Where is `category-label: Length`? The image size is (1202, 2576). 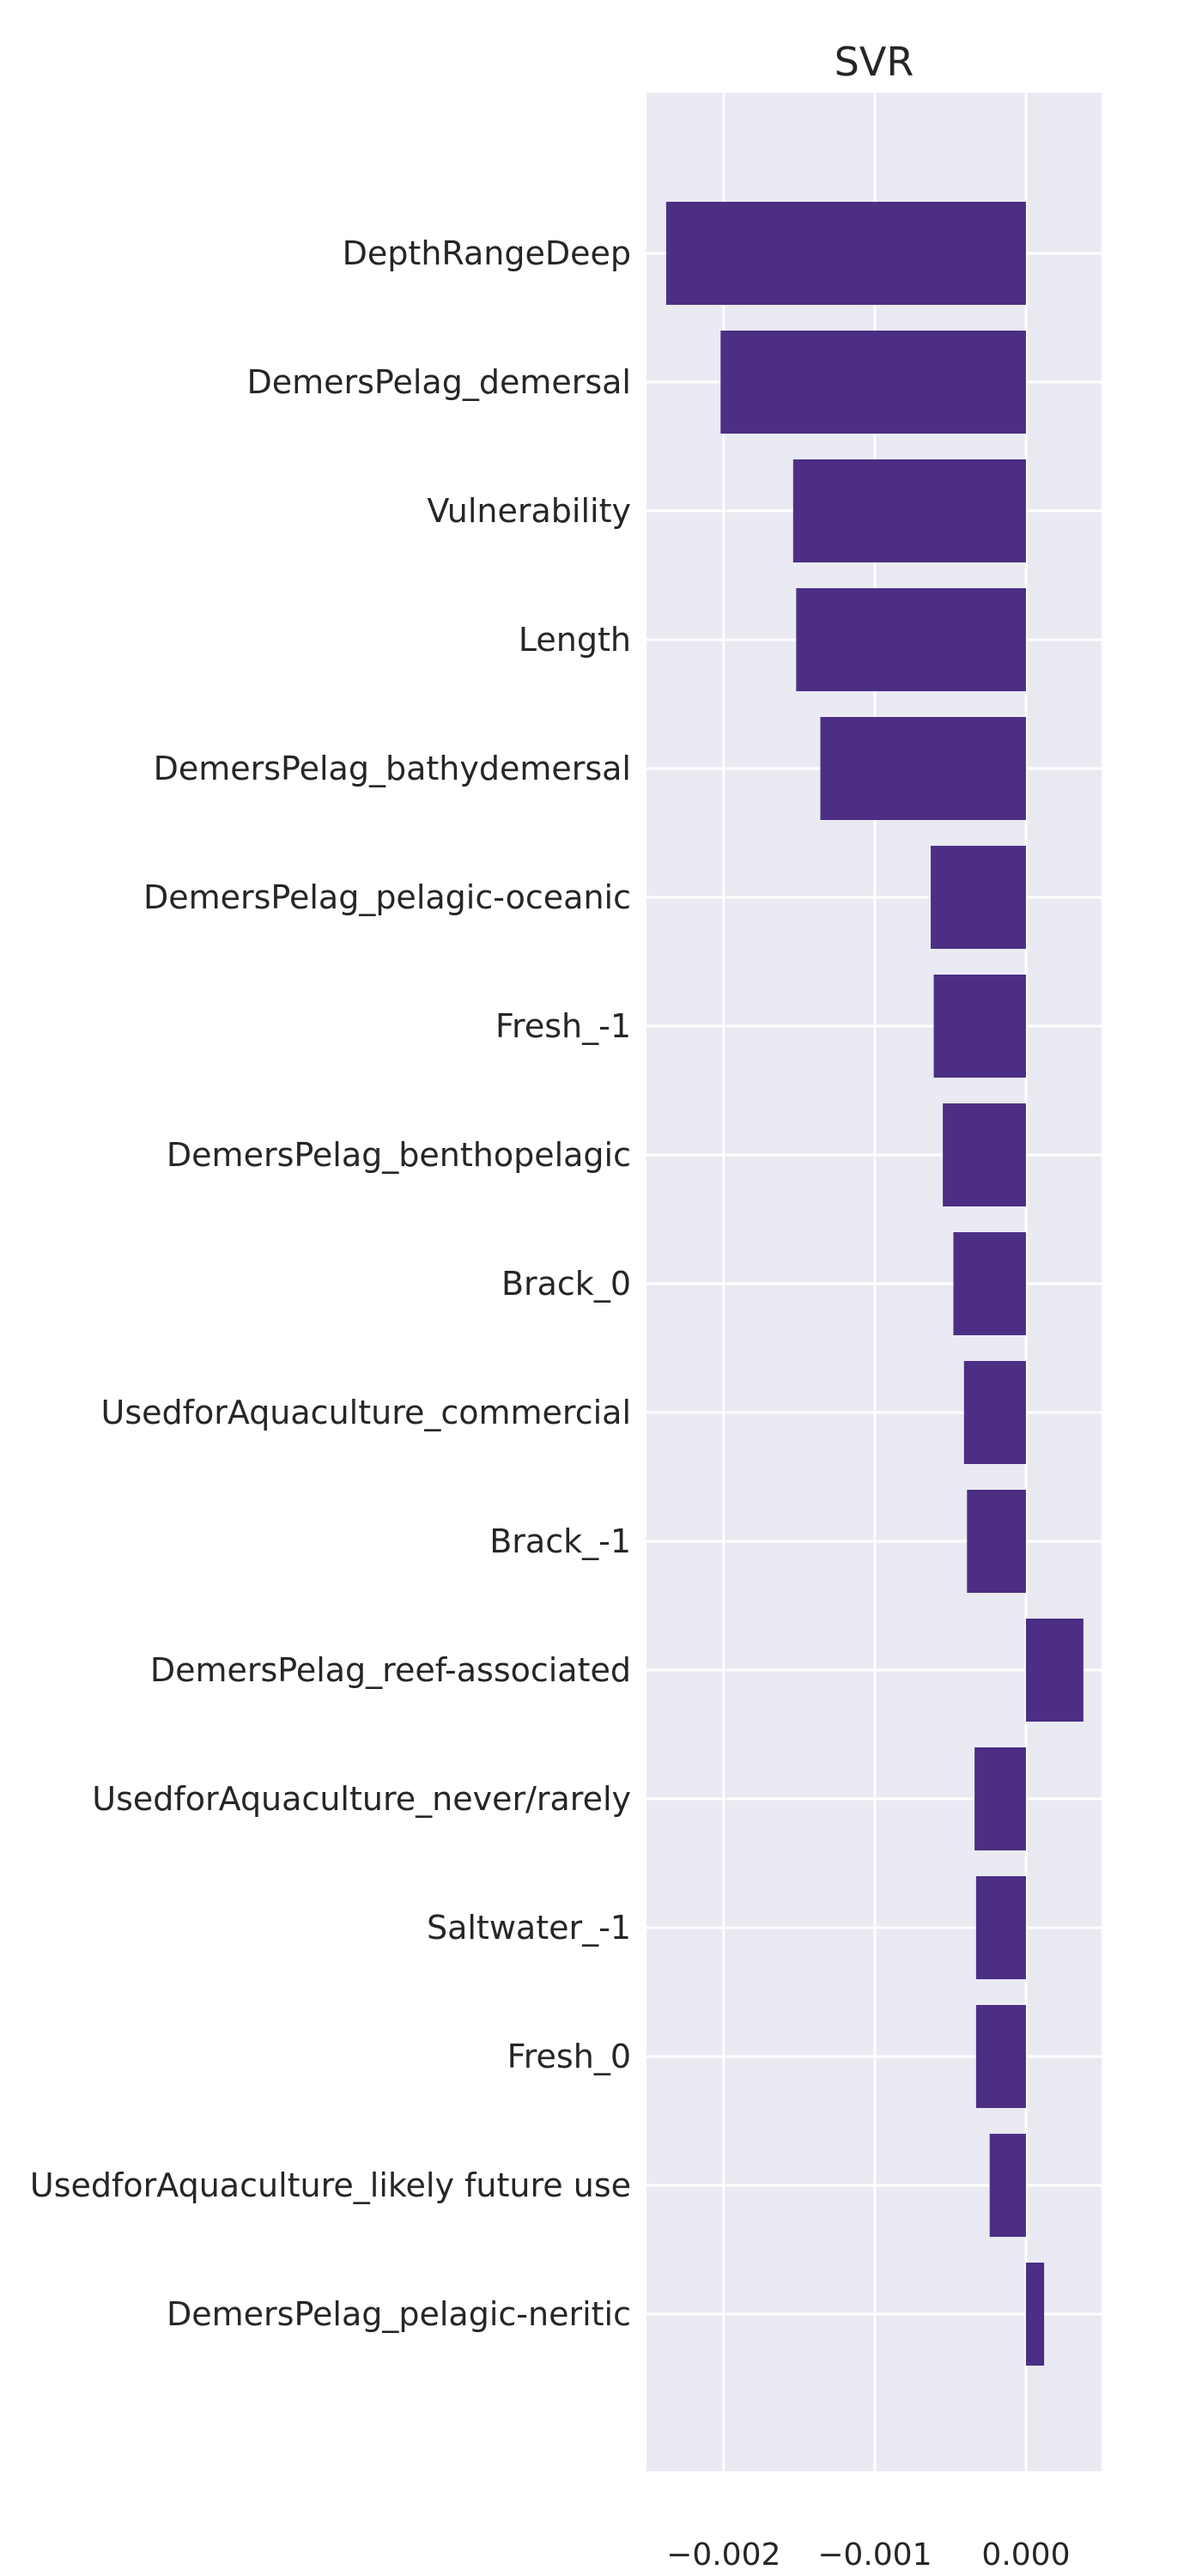
category-label: Length is located at coordinates (575, 640).